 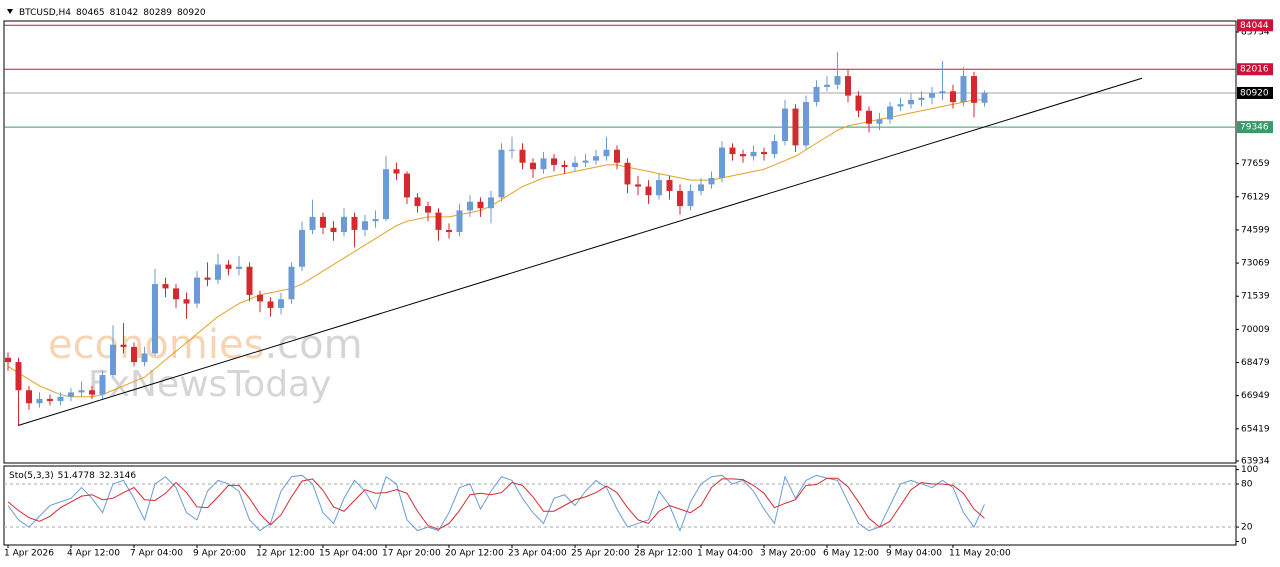 What do you see at coordinates (29, 554) in the screenshot?
I see `x-tick-label: 1 Apr 2026` at bounding box center [29, 554].